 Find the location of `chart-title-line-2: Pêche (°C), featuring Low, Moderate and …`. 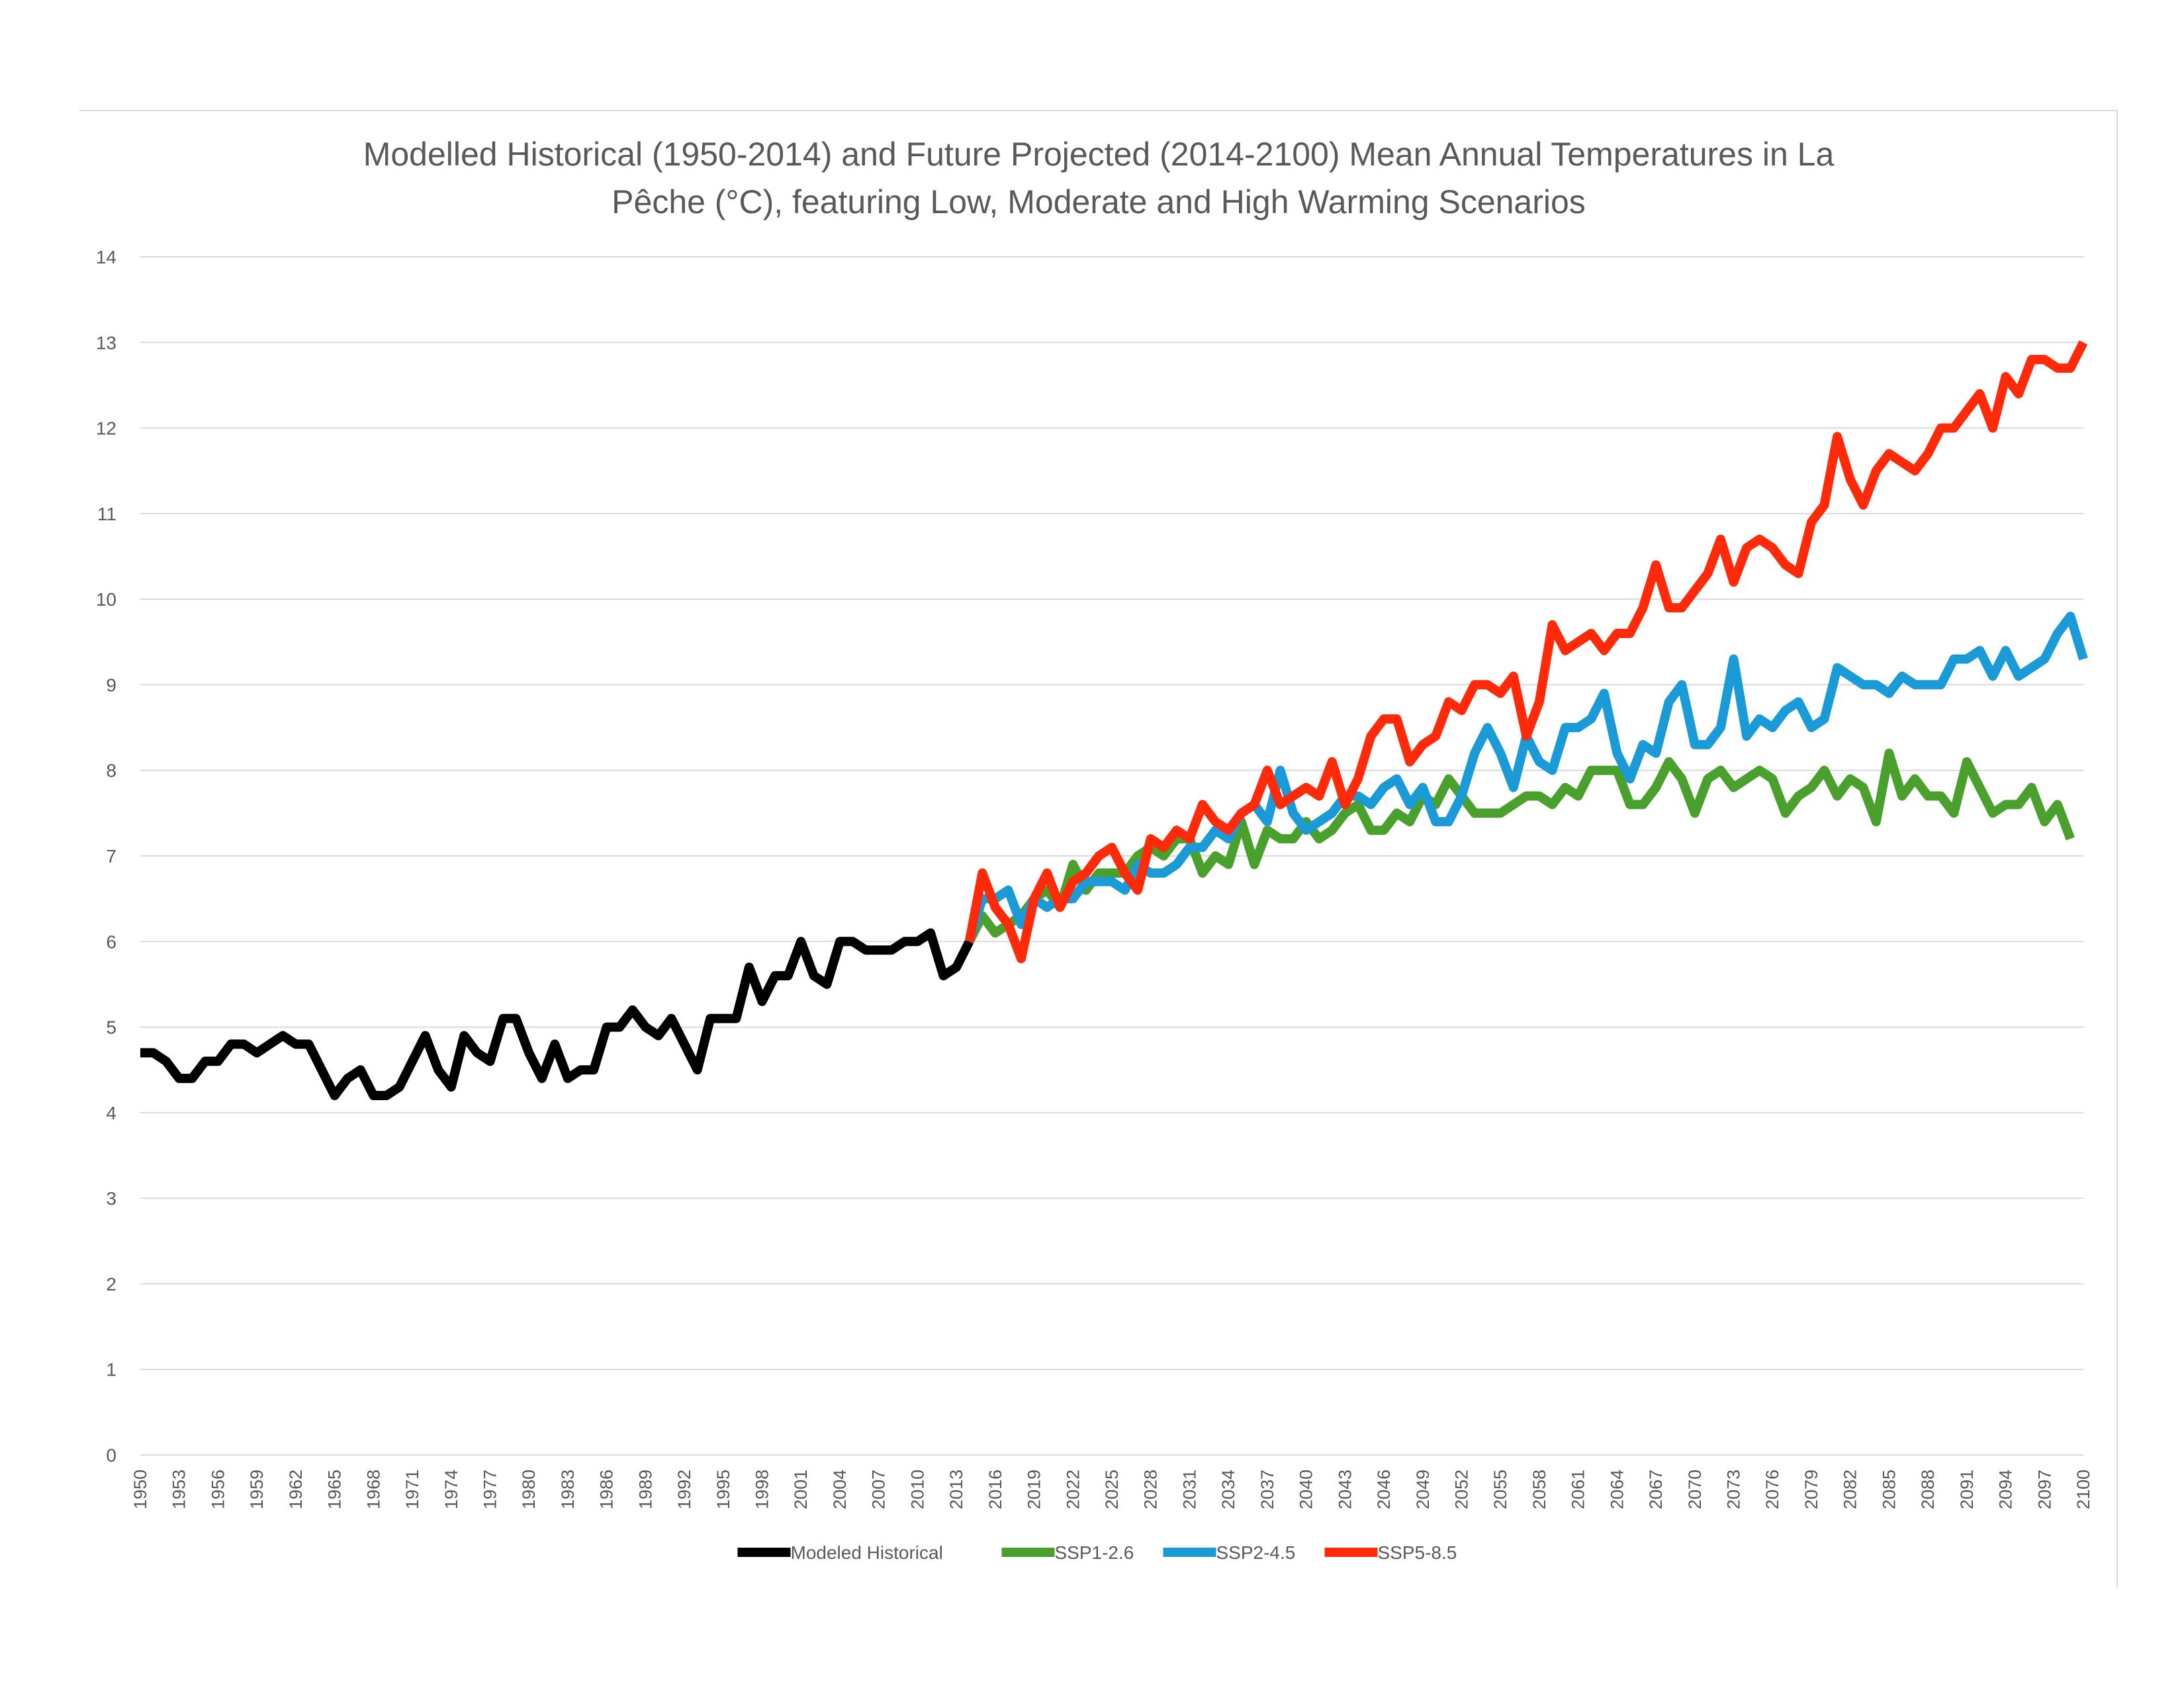

chart-title-line-2: Pêche (°C), featuring Low, Moderate and … is located at coordinates (1099, 201).